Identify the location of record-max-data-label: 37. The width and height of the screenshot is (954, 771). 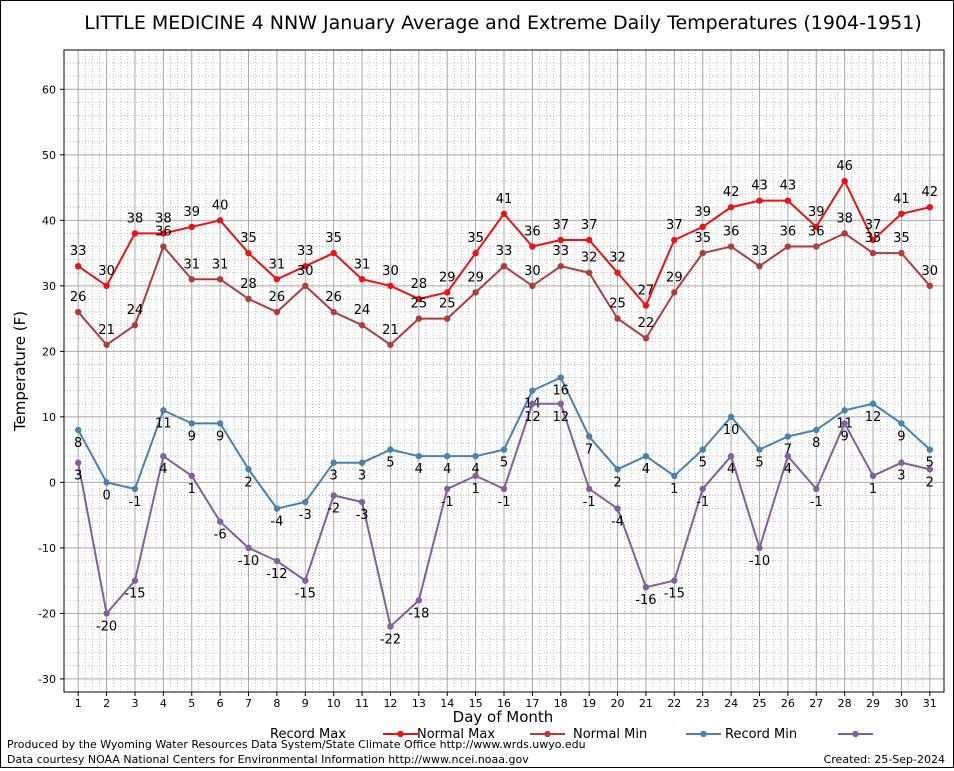
(589, 225).